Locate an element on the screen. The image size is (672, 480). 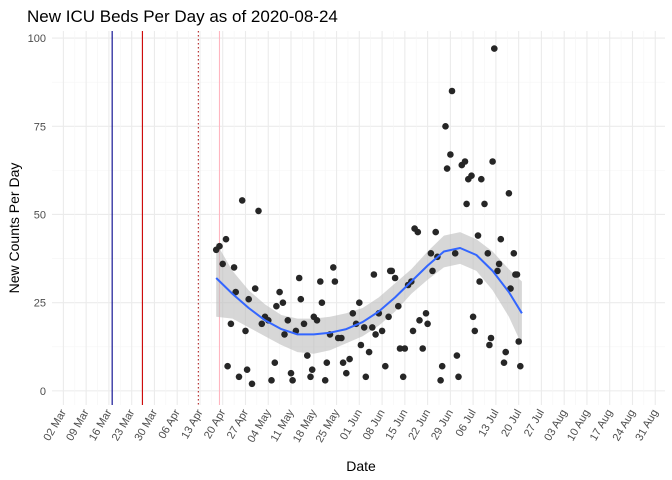
x-tick-label: 30 Mar is located at coordinates (146, 425).